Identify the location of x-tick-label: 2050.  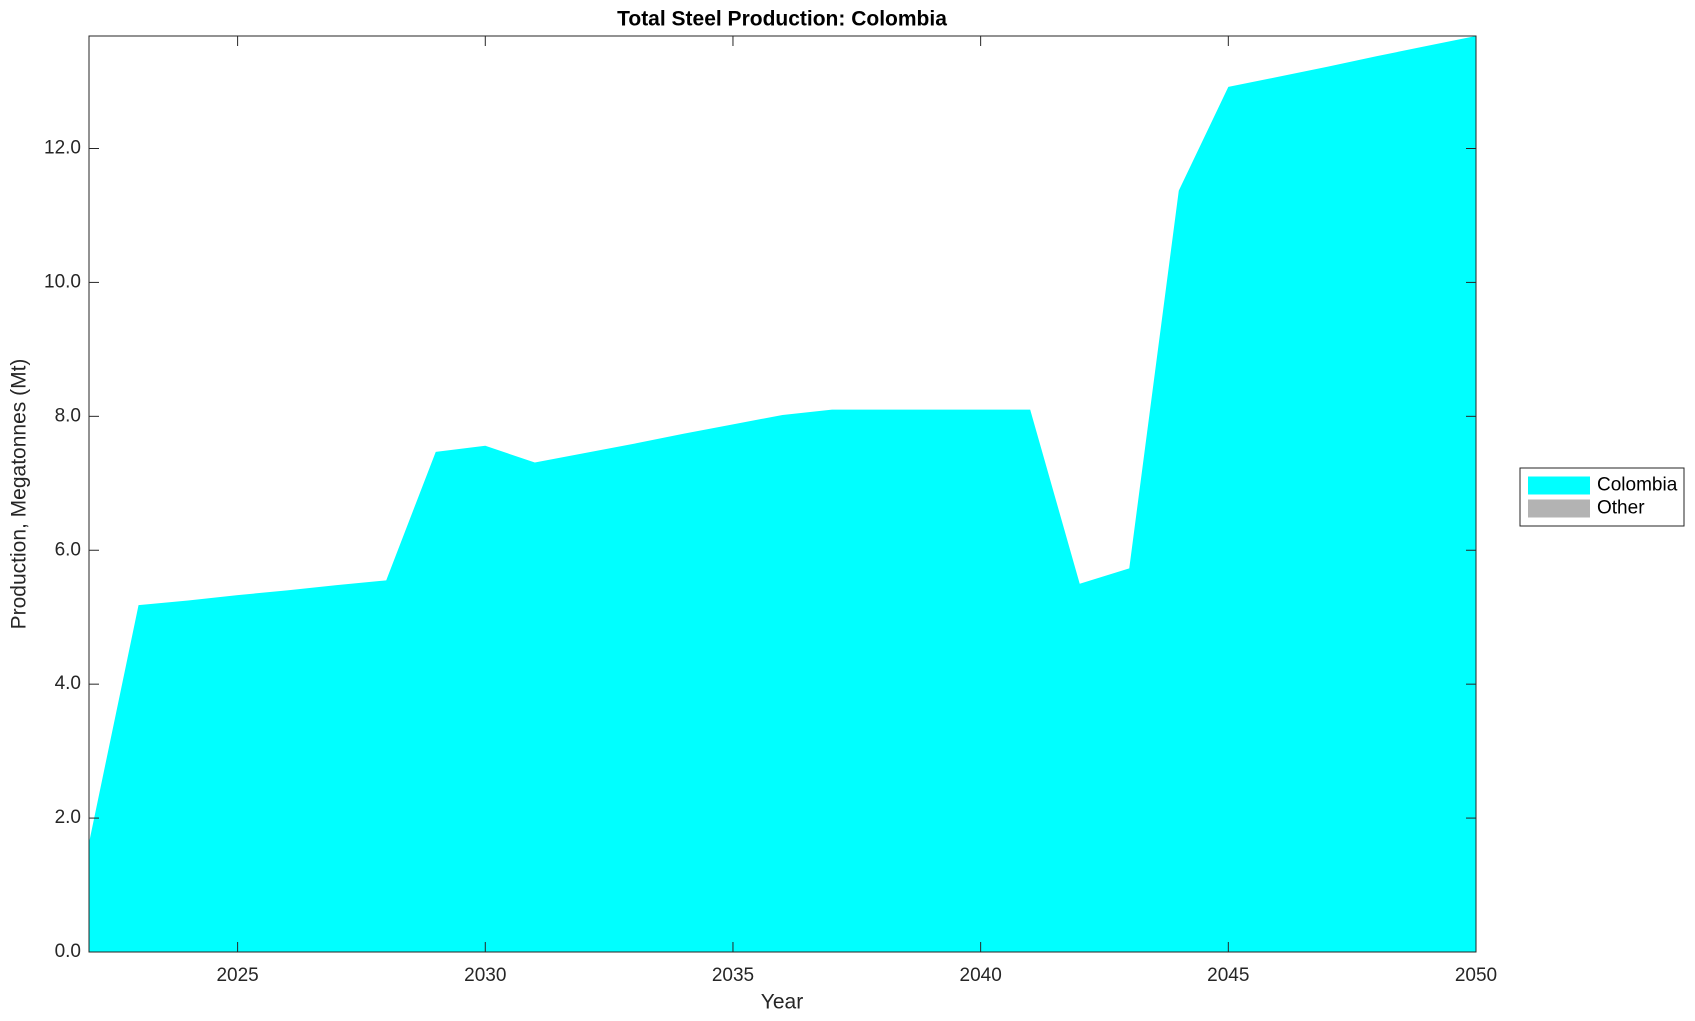
(1476, 975).